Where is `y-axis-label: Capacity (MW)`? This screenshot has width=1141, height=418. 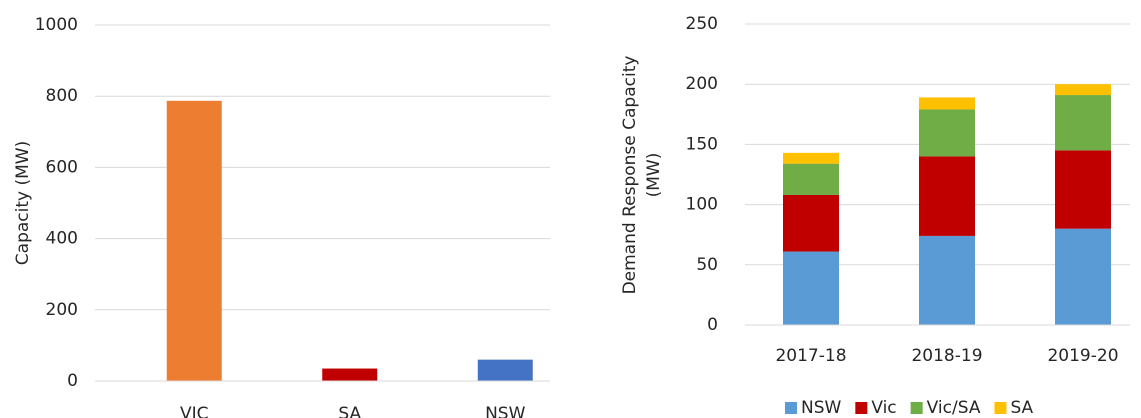
y-axis-label: Capacity (MW) is located at coordinates (23, 203).